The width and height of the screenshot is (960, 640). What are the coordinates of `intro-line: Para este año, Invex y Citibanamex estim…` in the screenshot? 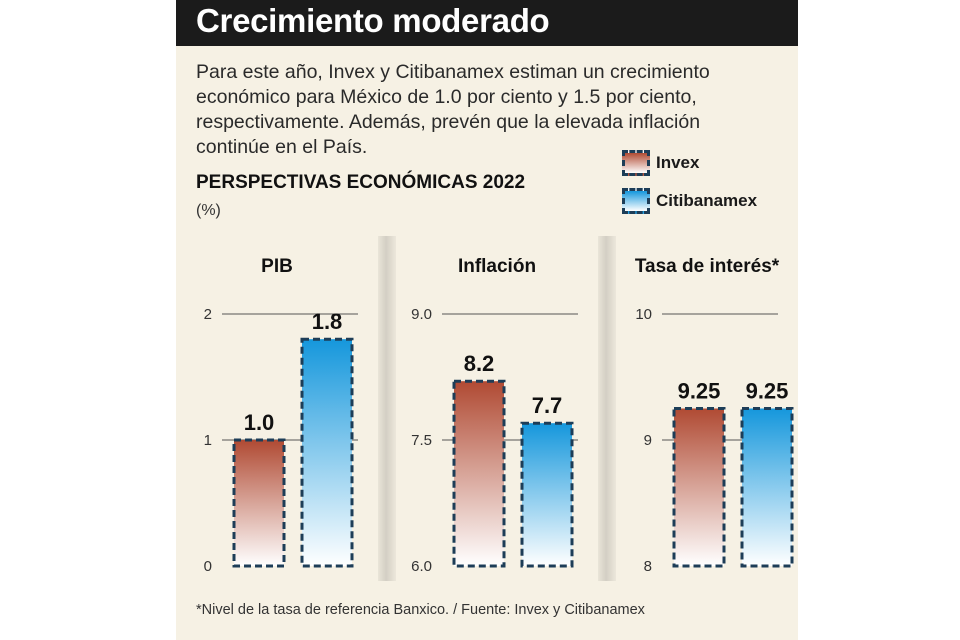 It's located at (453, 72).